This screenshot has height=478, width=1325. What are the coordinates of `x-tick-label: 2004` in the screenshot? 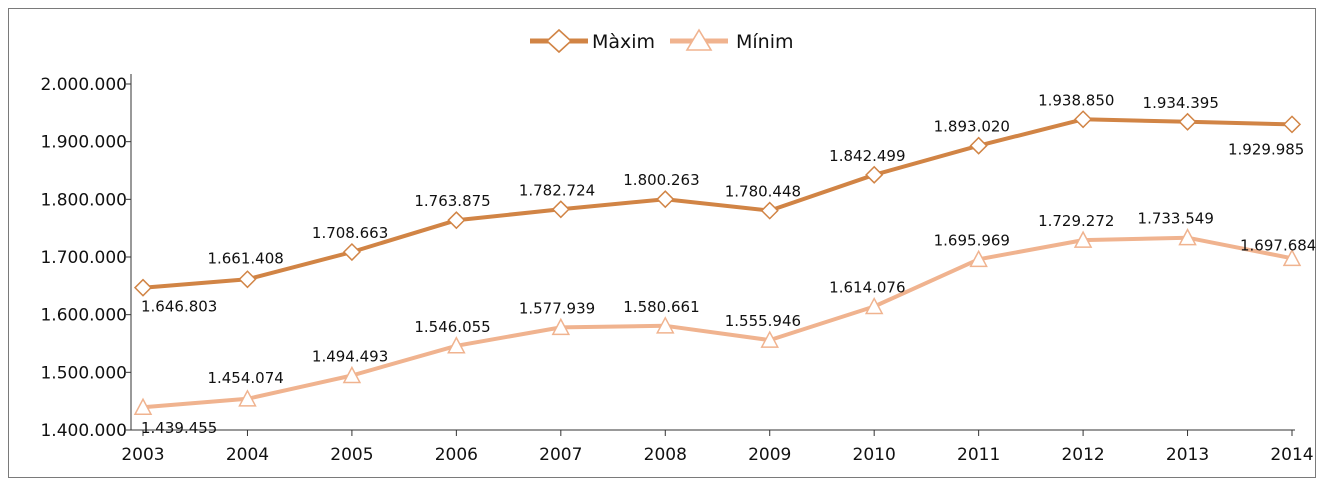 It's located at (247, 455).